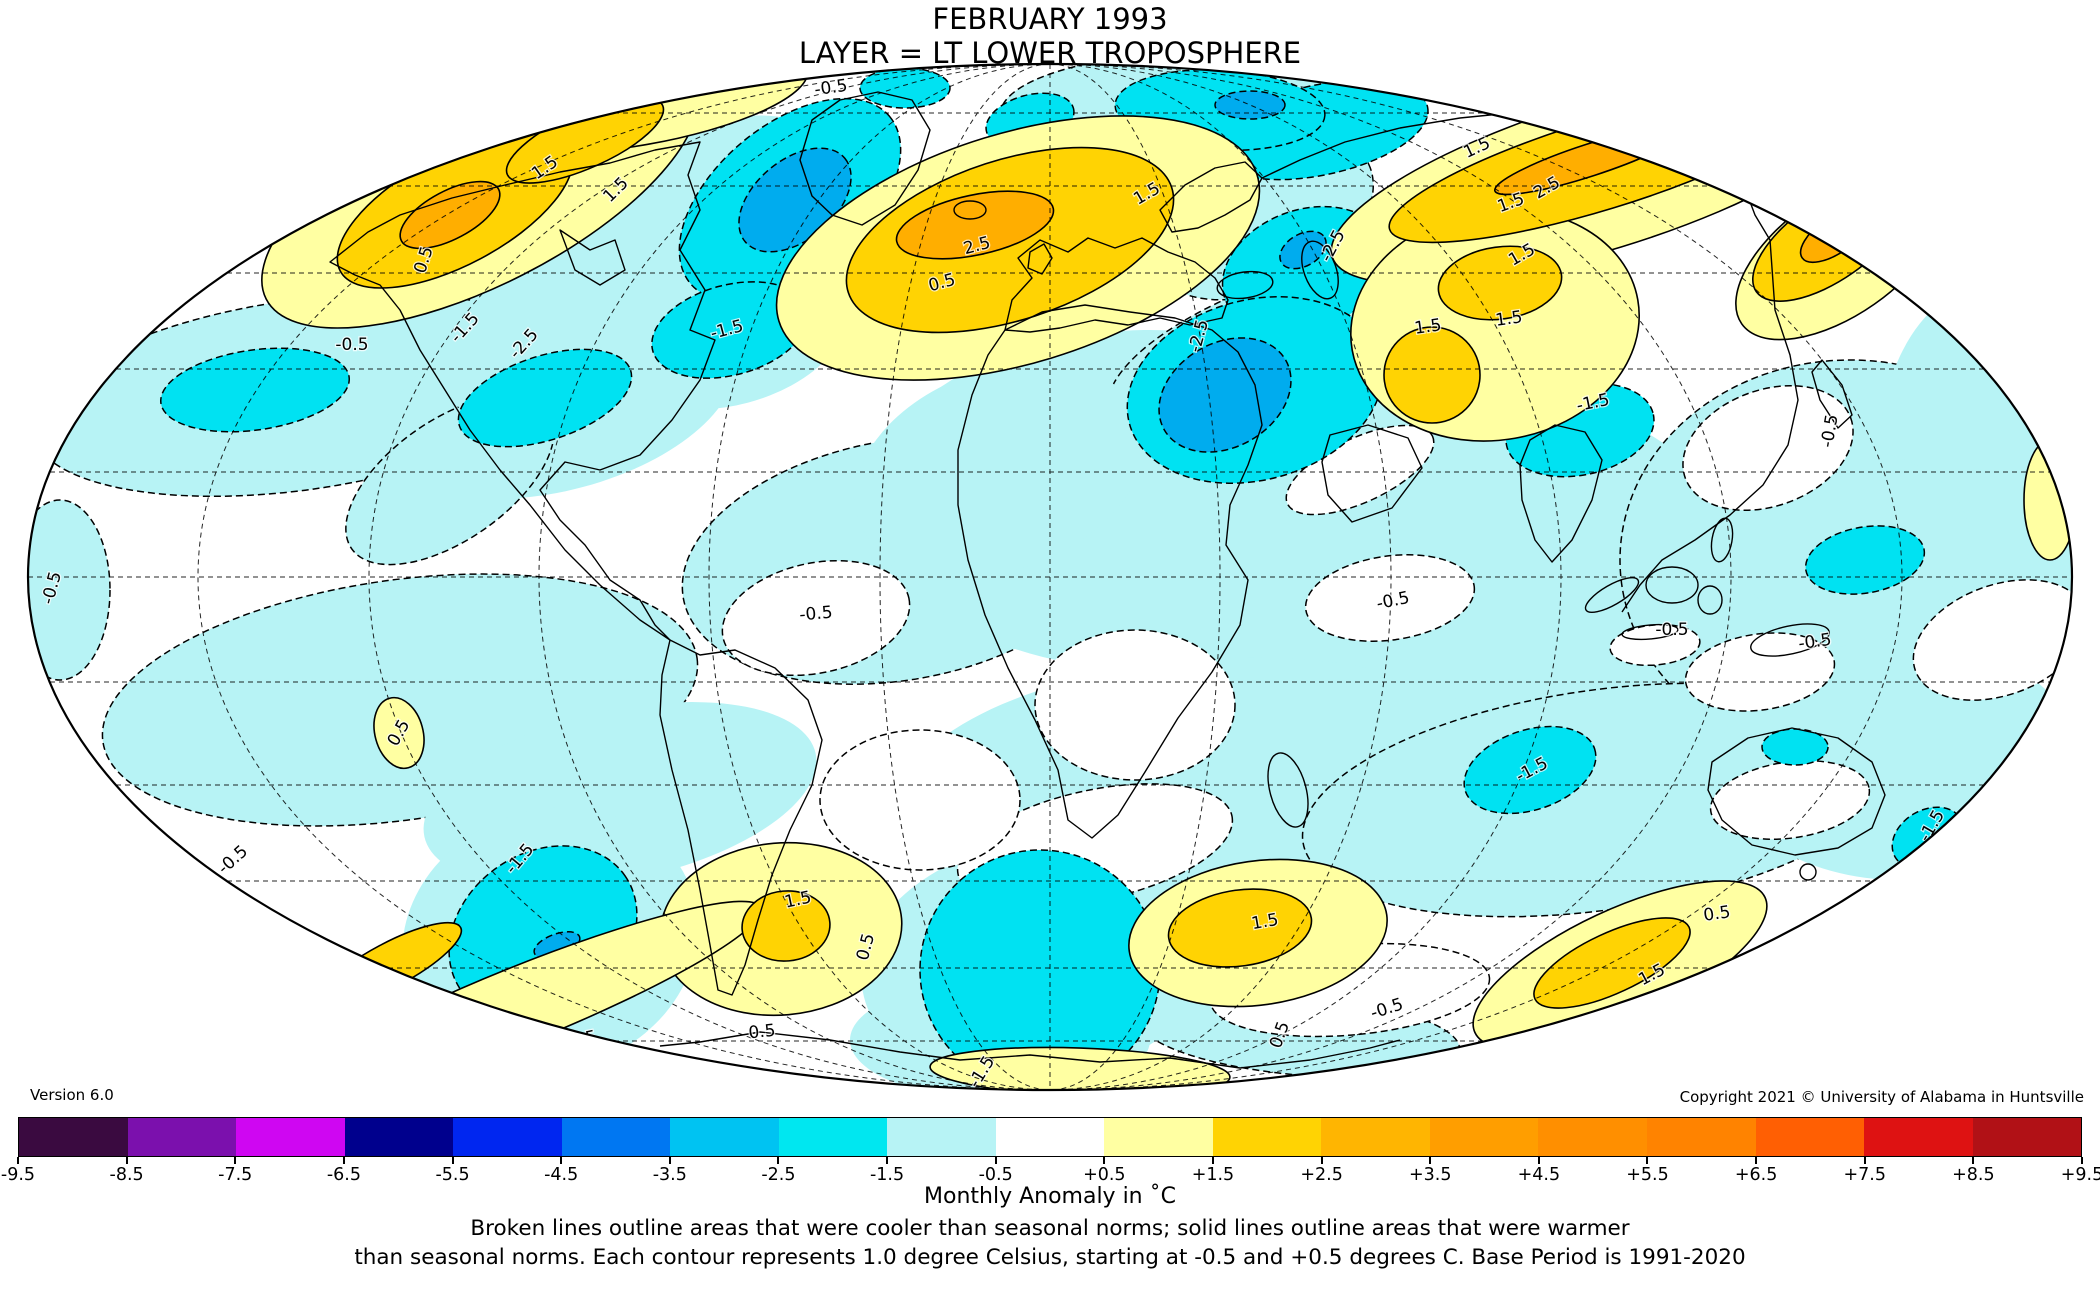 The width and height of the screenshot is (2100, 1300). Describe the element at coordinates (1864, 1175) in the screenshot. I see `colorbar-tick-label: +7.5` at that location.